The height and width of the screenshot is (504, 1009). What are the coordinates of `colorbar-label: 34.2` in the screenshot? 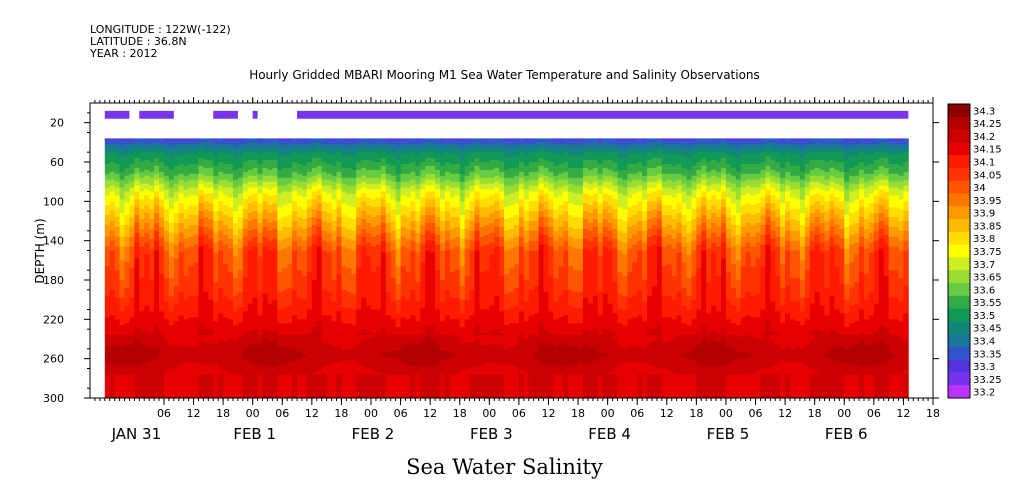 It's located at (984, 137).